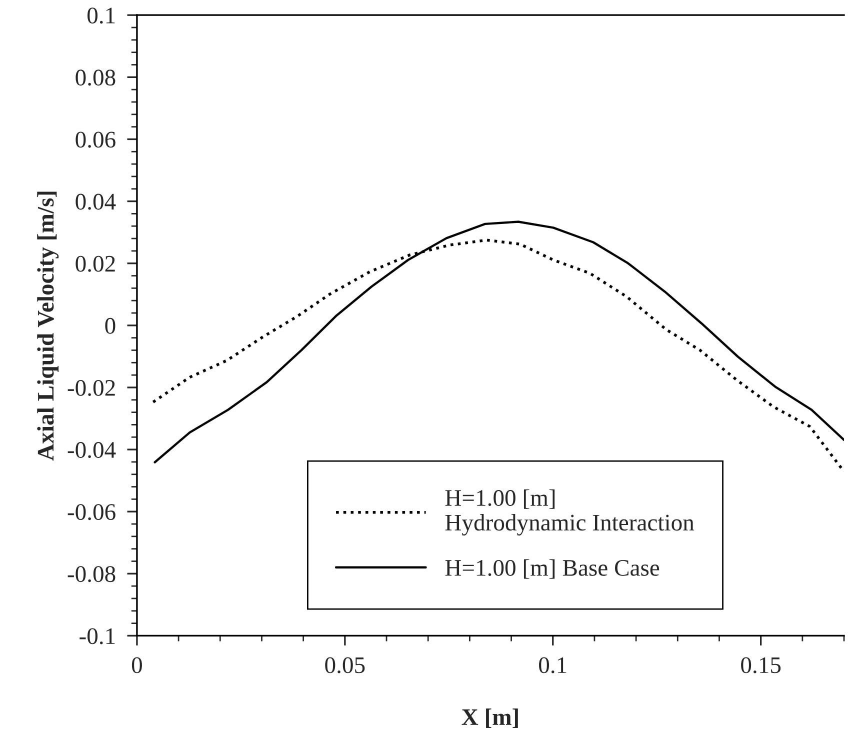 This screenshot has height=755, width=856. Describe the element at coordinates (110, 326) in the screenshot. I see `y-tick-label: 0` at that location.